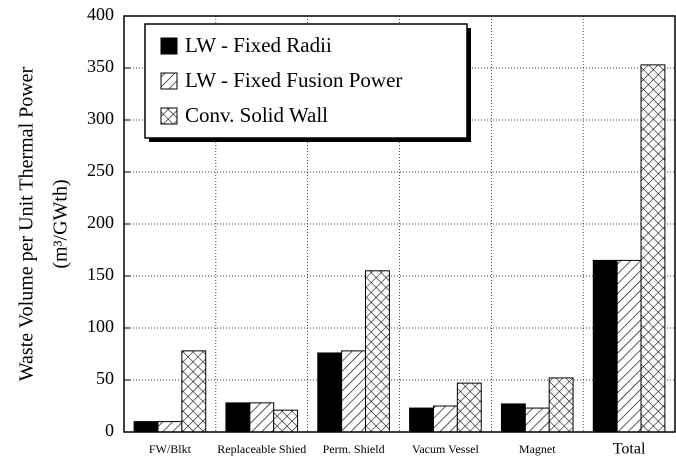 The width and height of the screenshot is (676, 461). I want to click on x-tick-label: Total, so click(629, 449).